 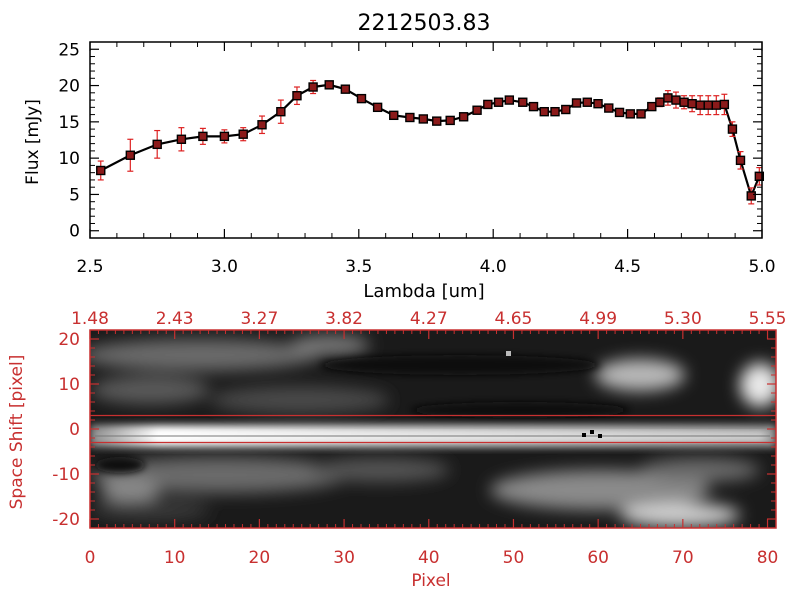 I want to click on x-axis-label: Lambda [um], so click(x=423, y=291).